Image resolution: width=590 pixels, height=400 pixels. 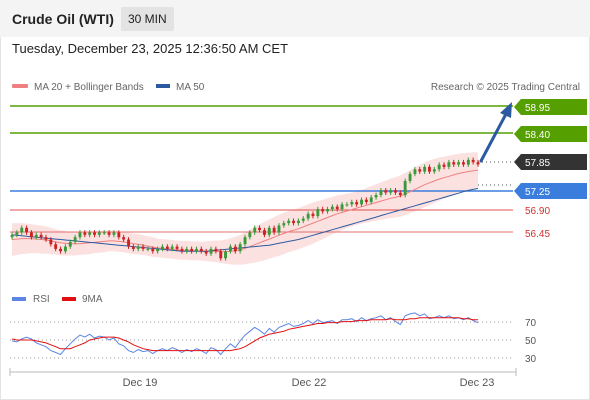 I want to click on level-value-last: 57.85, so click(x=537, y=163).